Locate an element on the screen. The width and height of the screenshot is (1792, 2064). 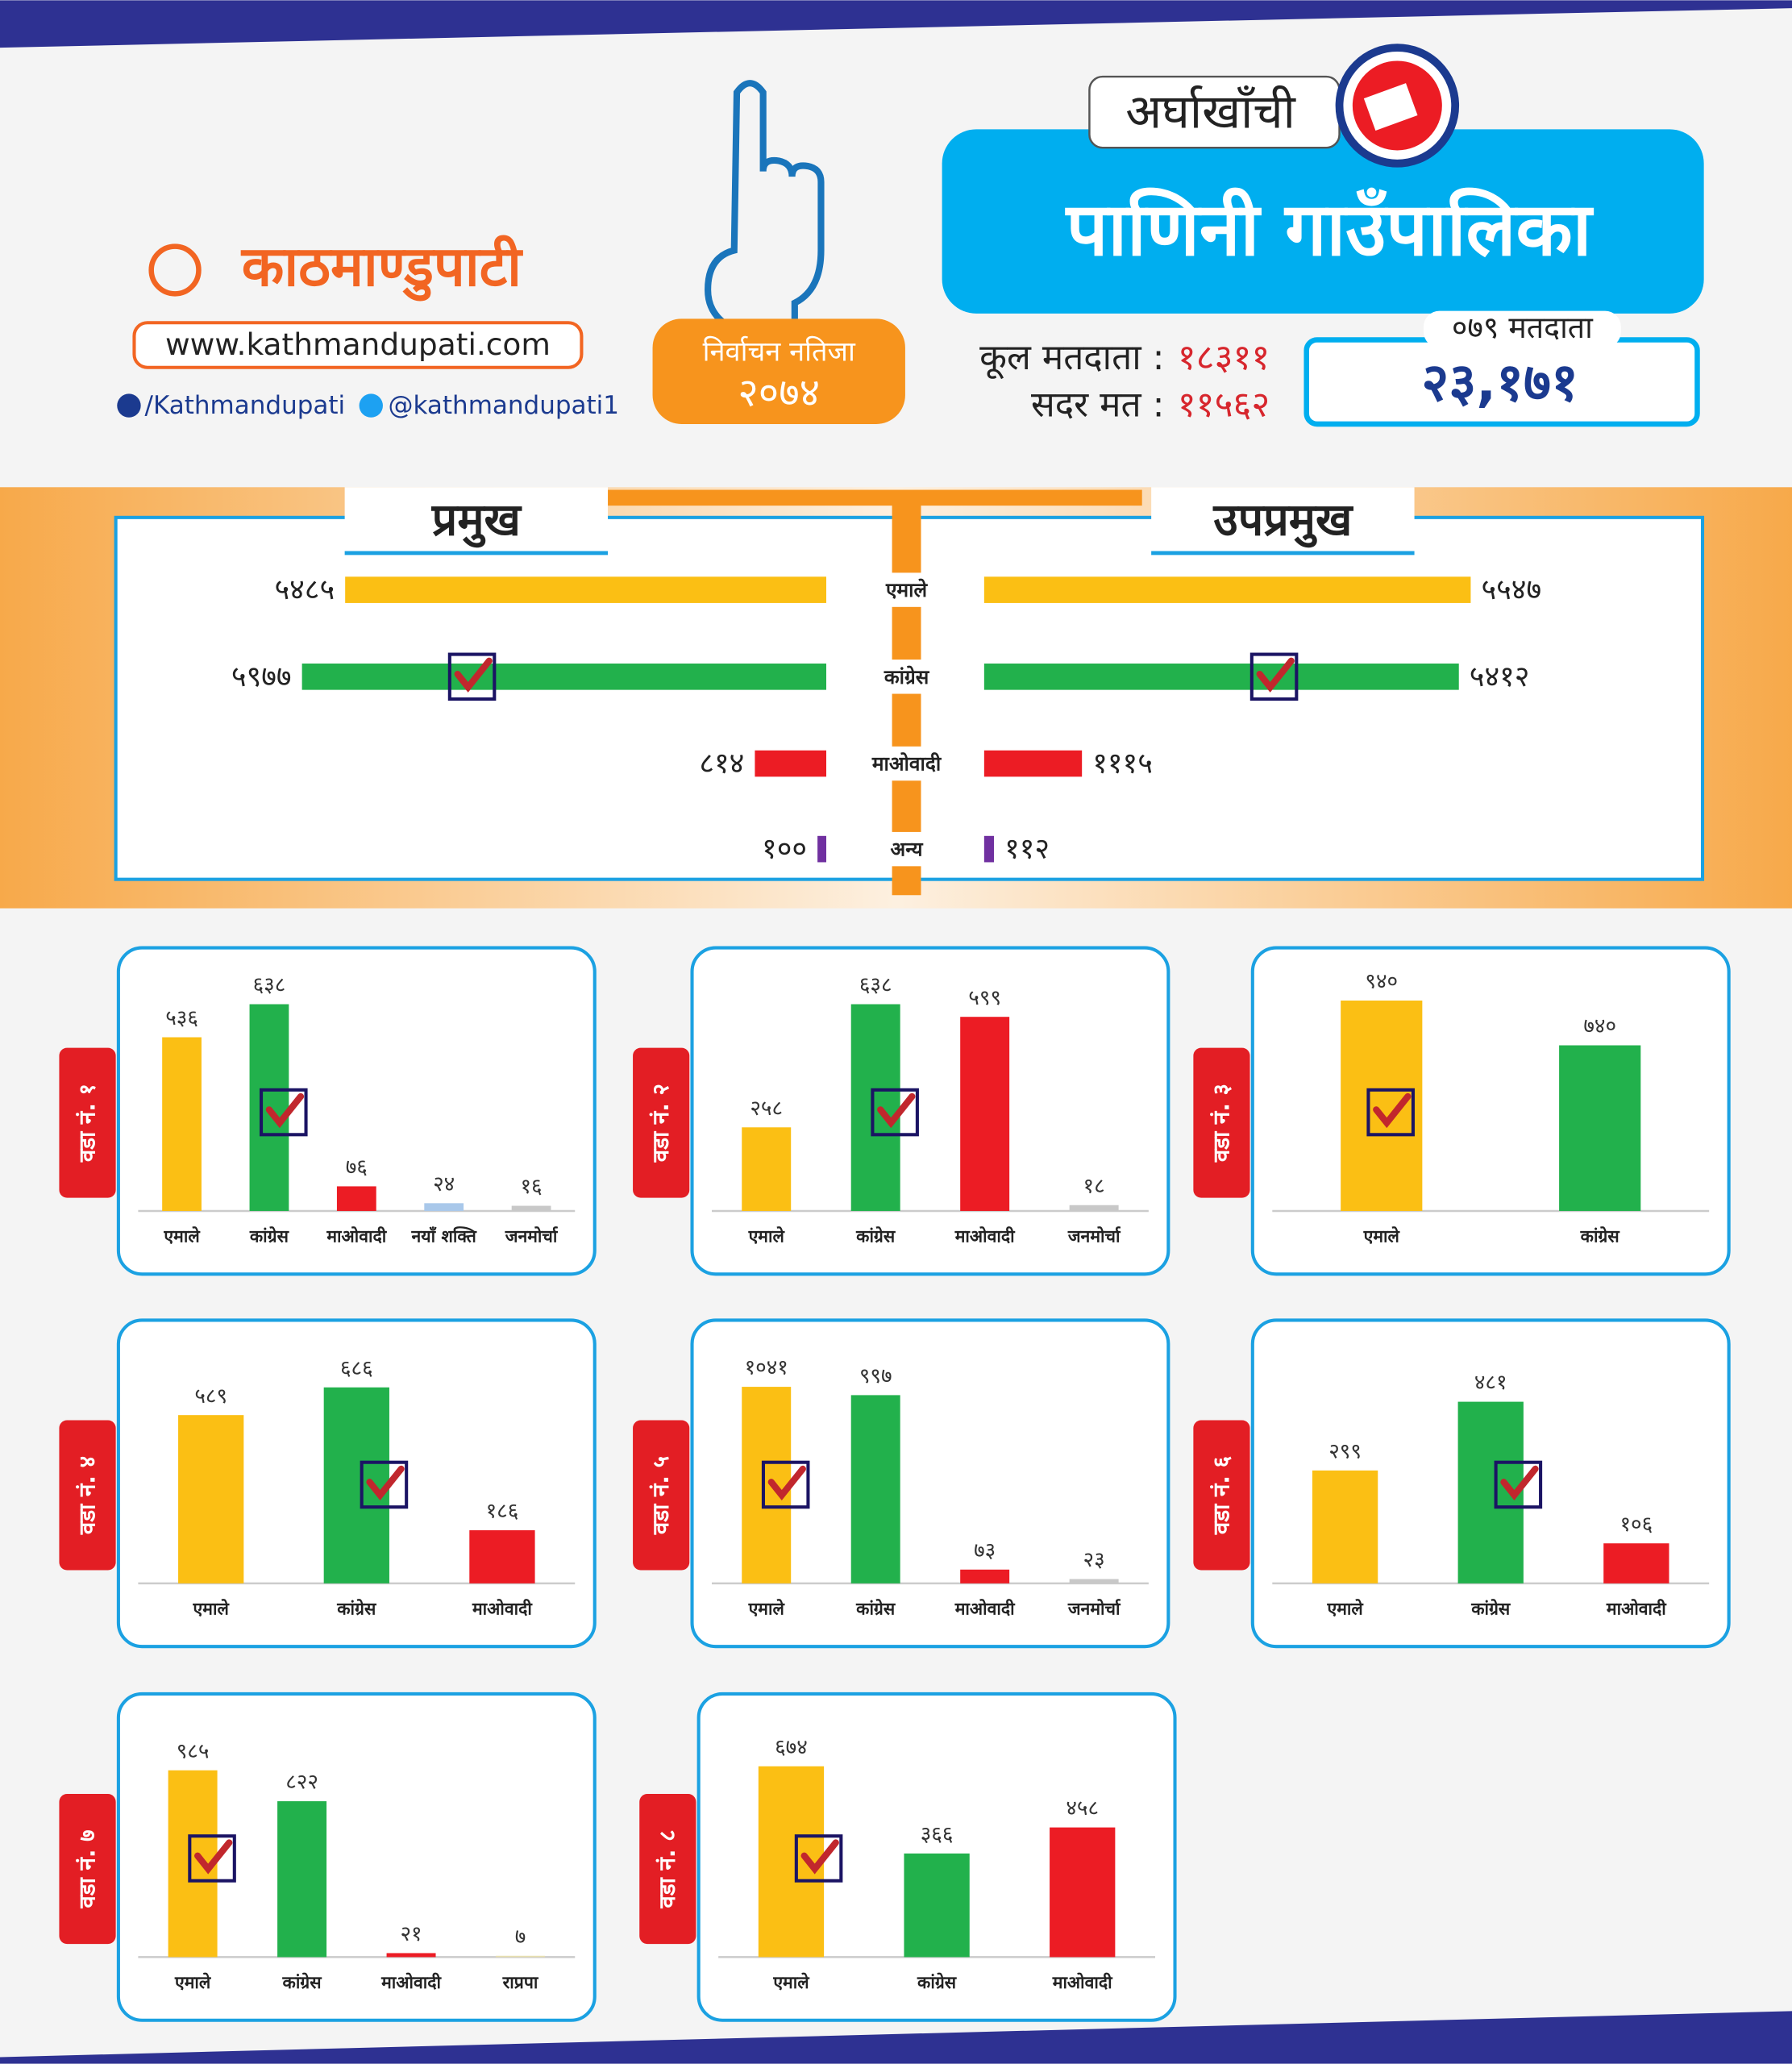
x-tick-label: नयाँ शक्ति is located at coordinates (444, 1236).